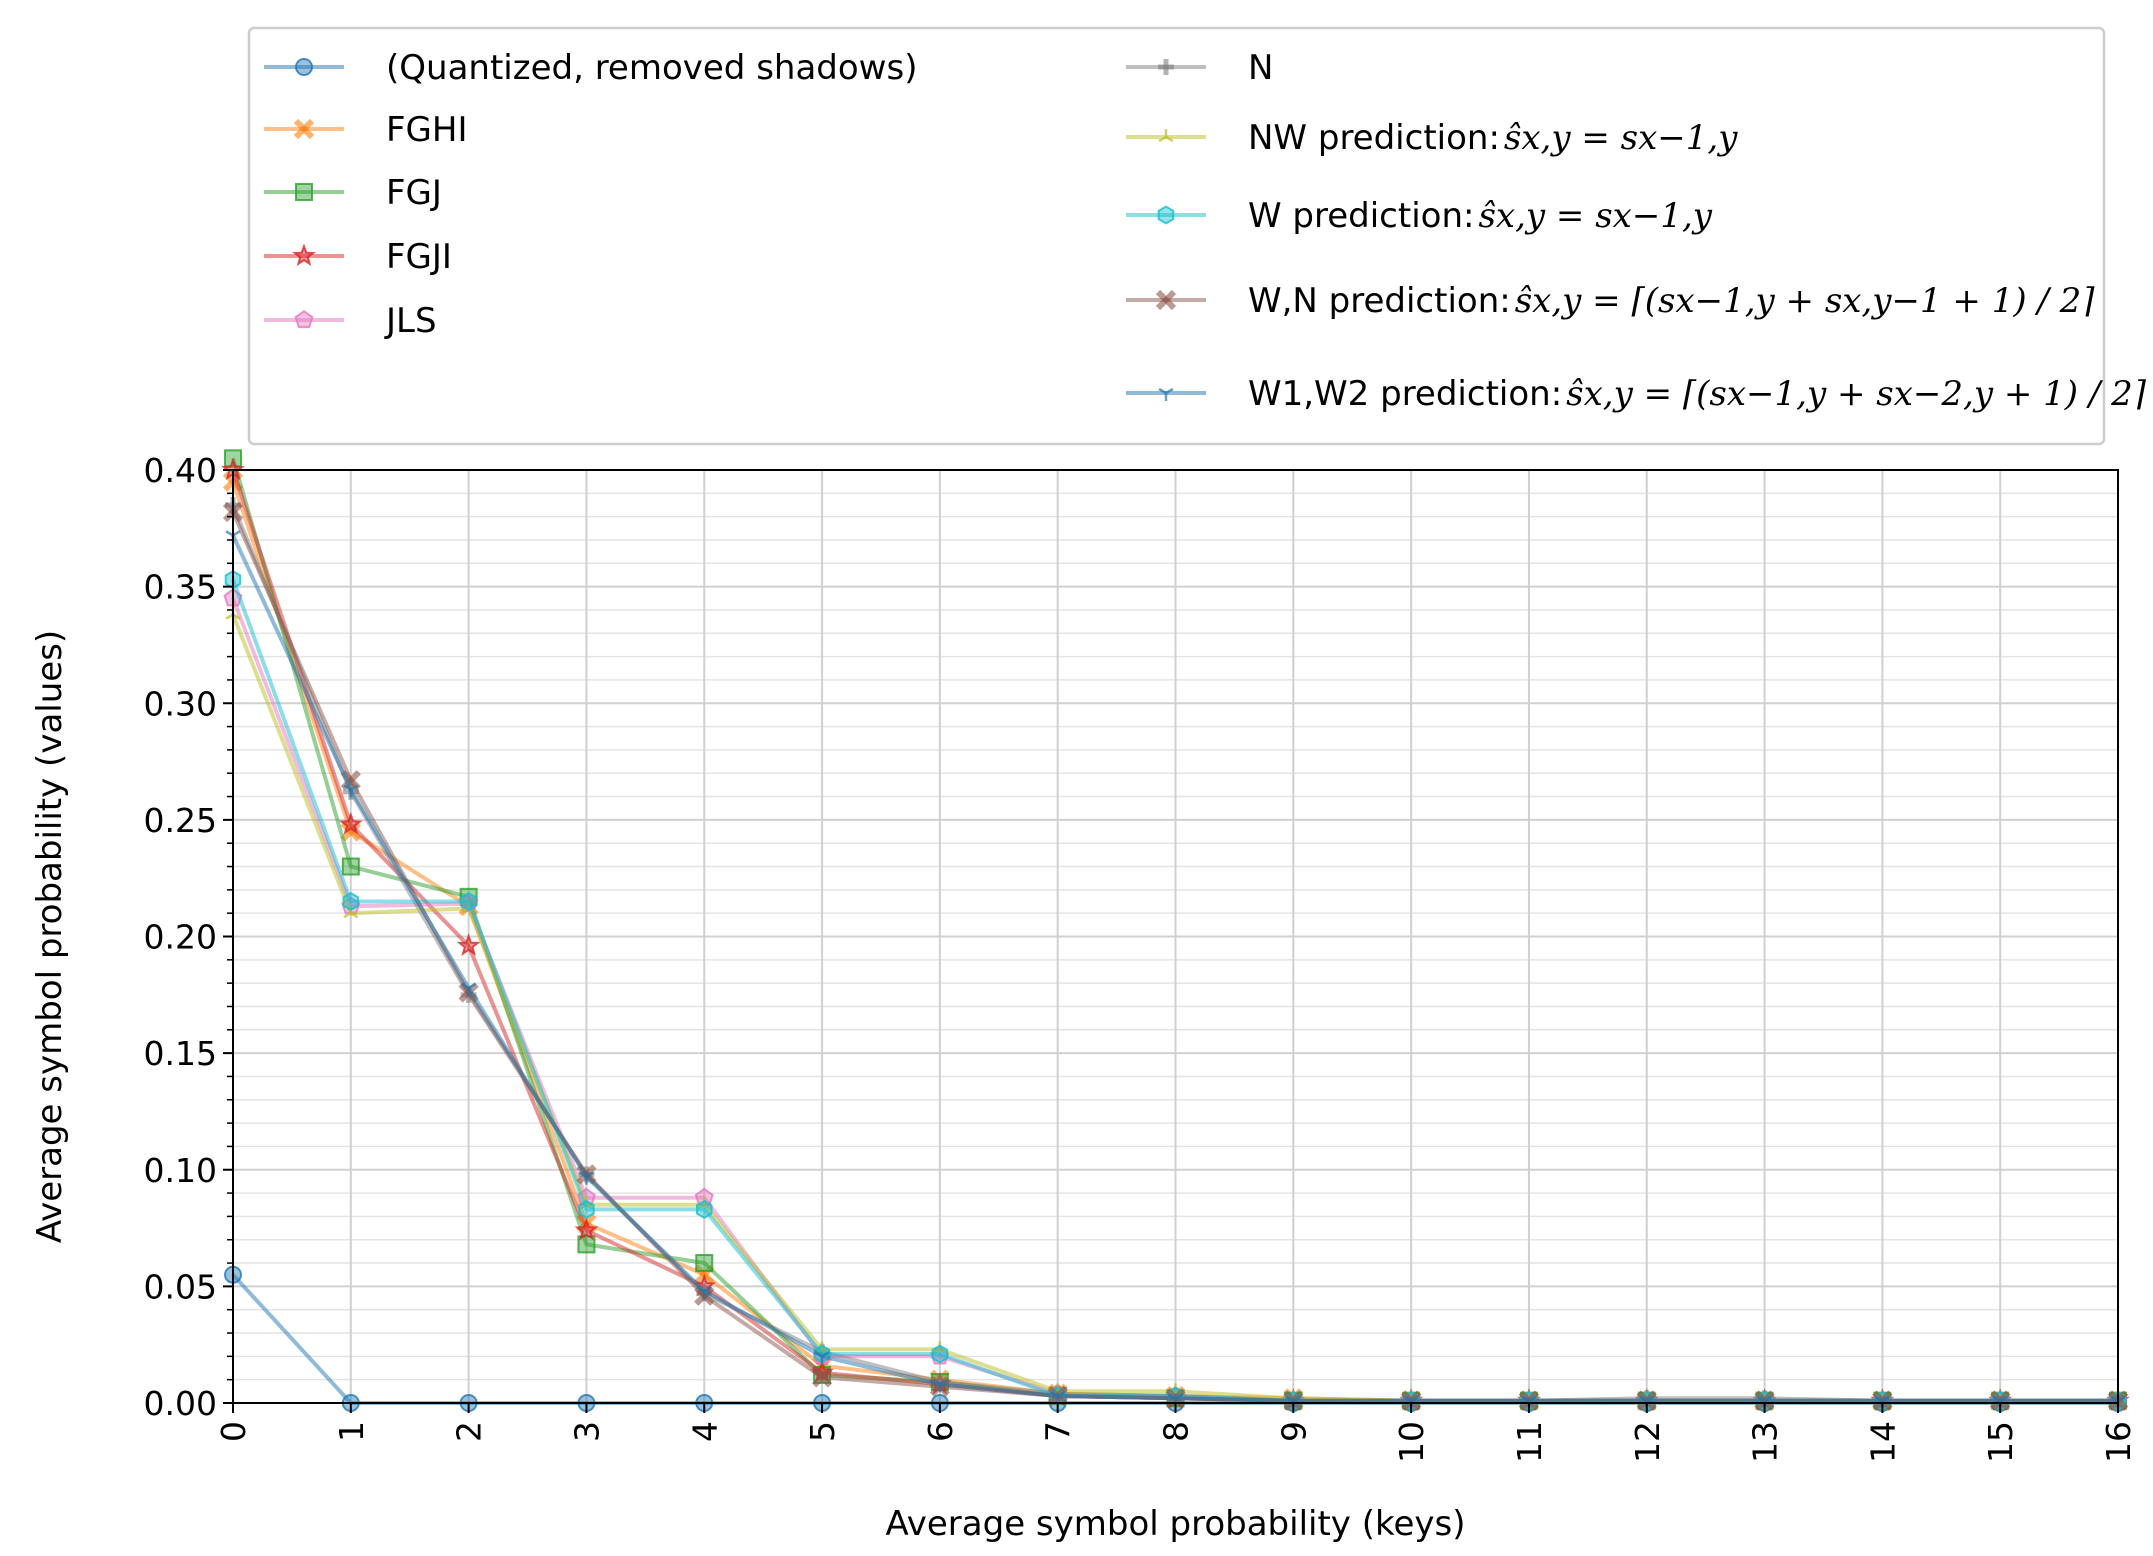 Image resolution: width=2153 pixels, height=1556 pixels. I want to click on legend-label: N, so click(1260, 68).